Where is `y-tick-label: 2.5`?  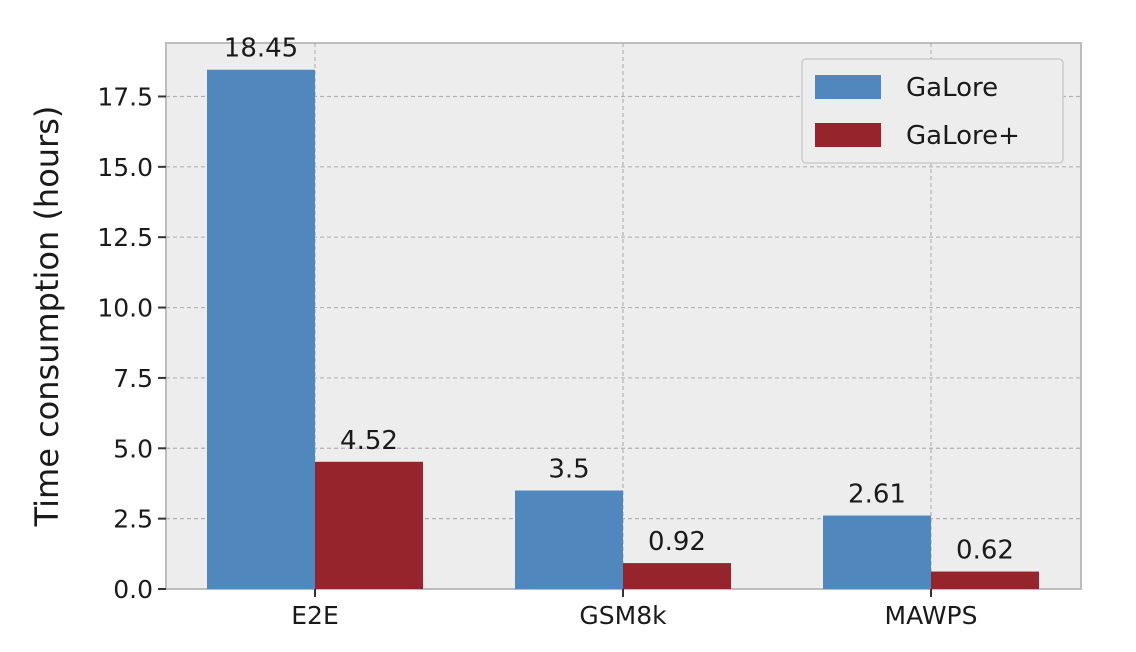 y-tick-label: 2.5 is located at coordinates (133, 519).